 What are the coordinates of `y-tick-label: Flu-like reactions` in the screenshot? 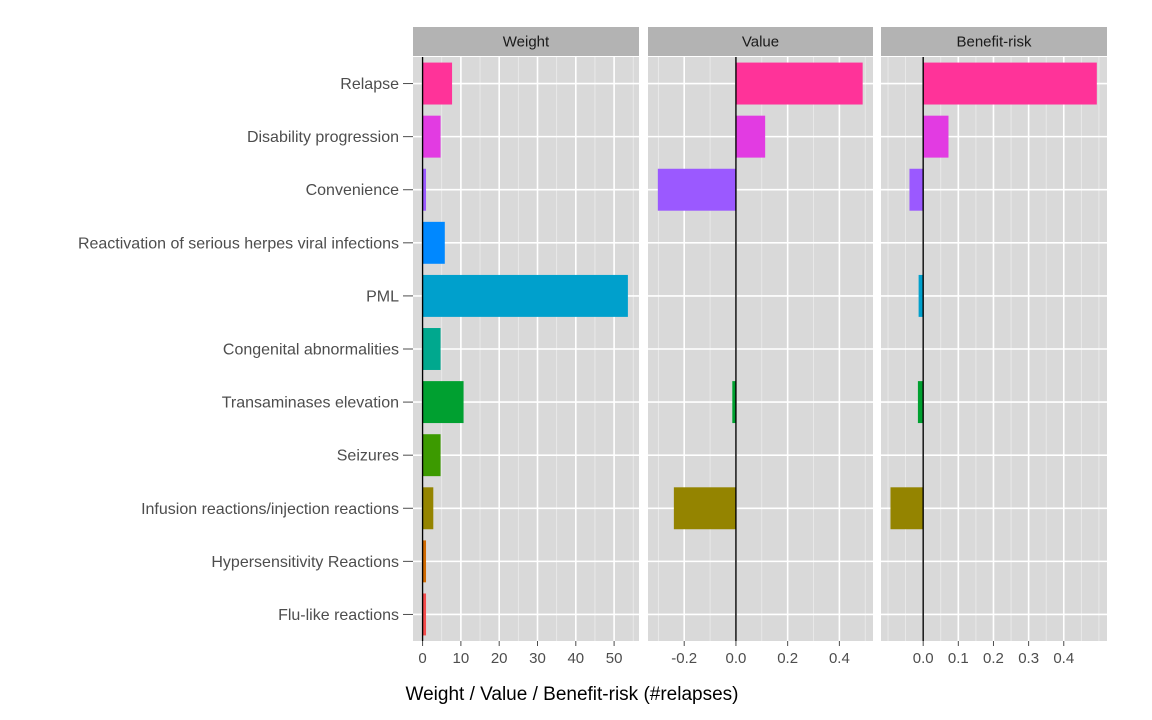 It's located at (338, 615).